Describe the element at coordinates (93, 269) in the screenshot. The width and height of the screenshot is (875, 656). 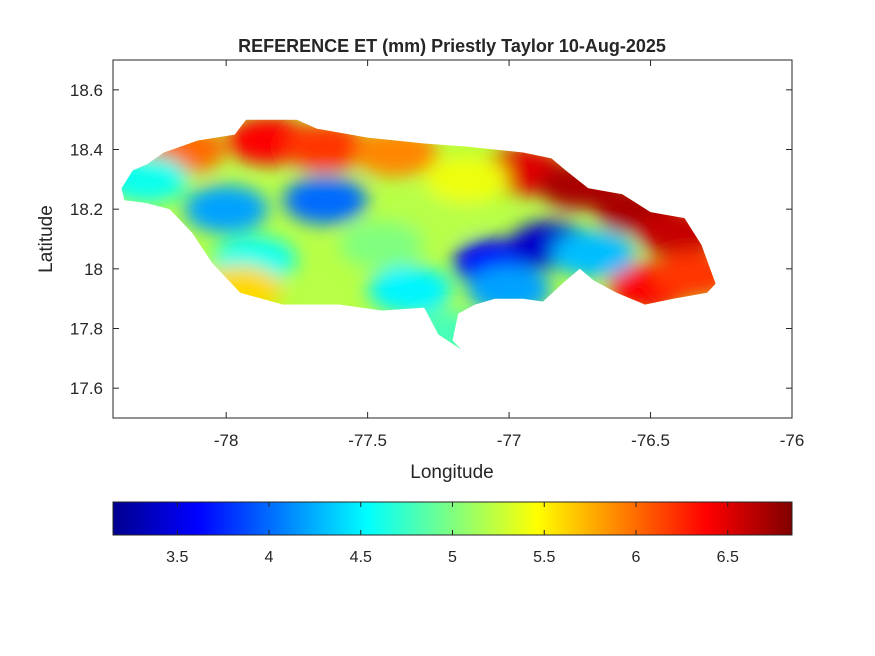
I see `y-tick-label: 18` at that location.